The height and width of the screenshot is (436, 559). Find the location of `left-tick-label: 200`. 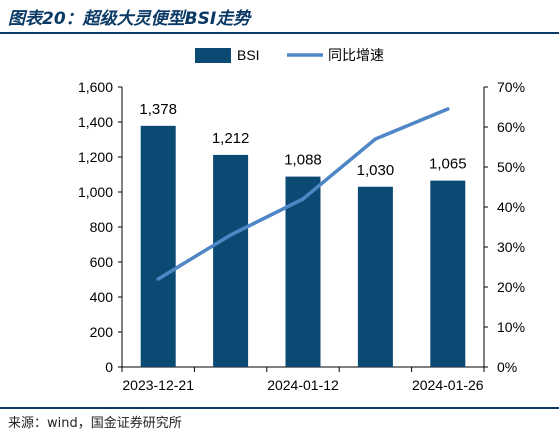

left-tick-label: 200 is located at coordinates (102, 332).